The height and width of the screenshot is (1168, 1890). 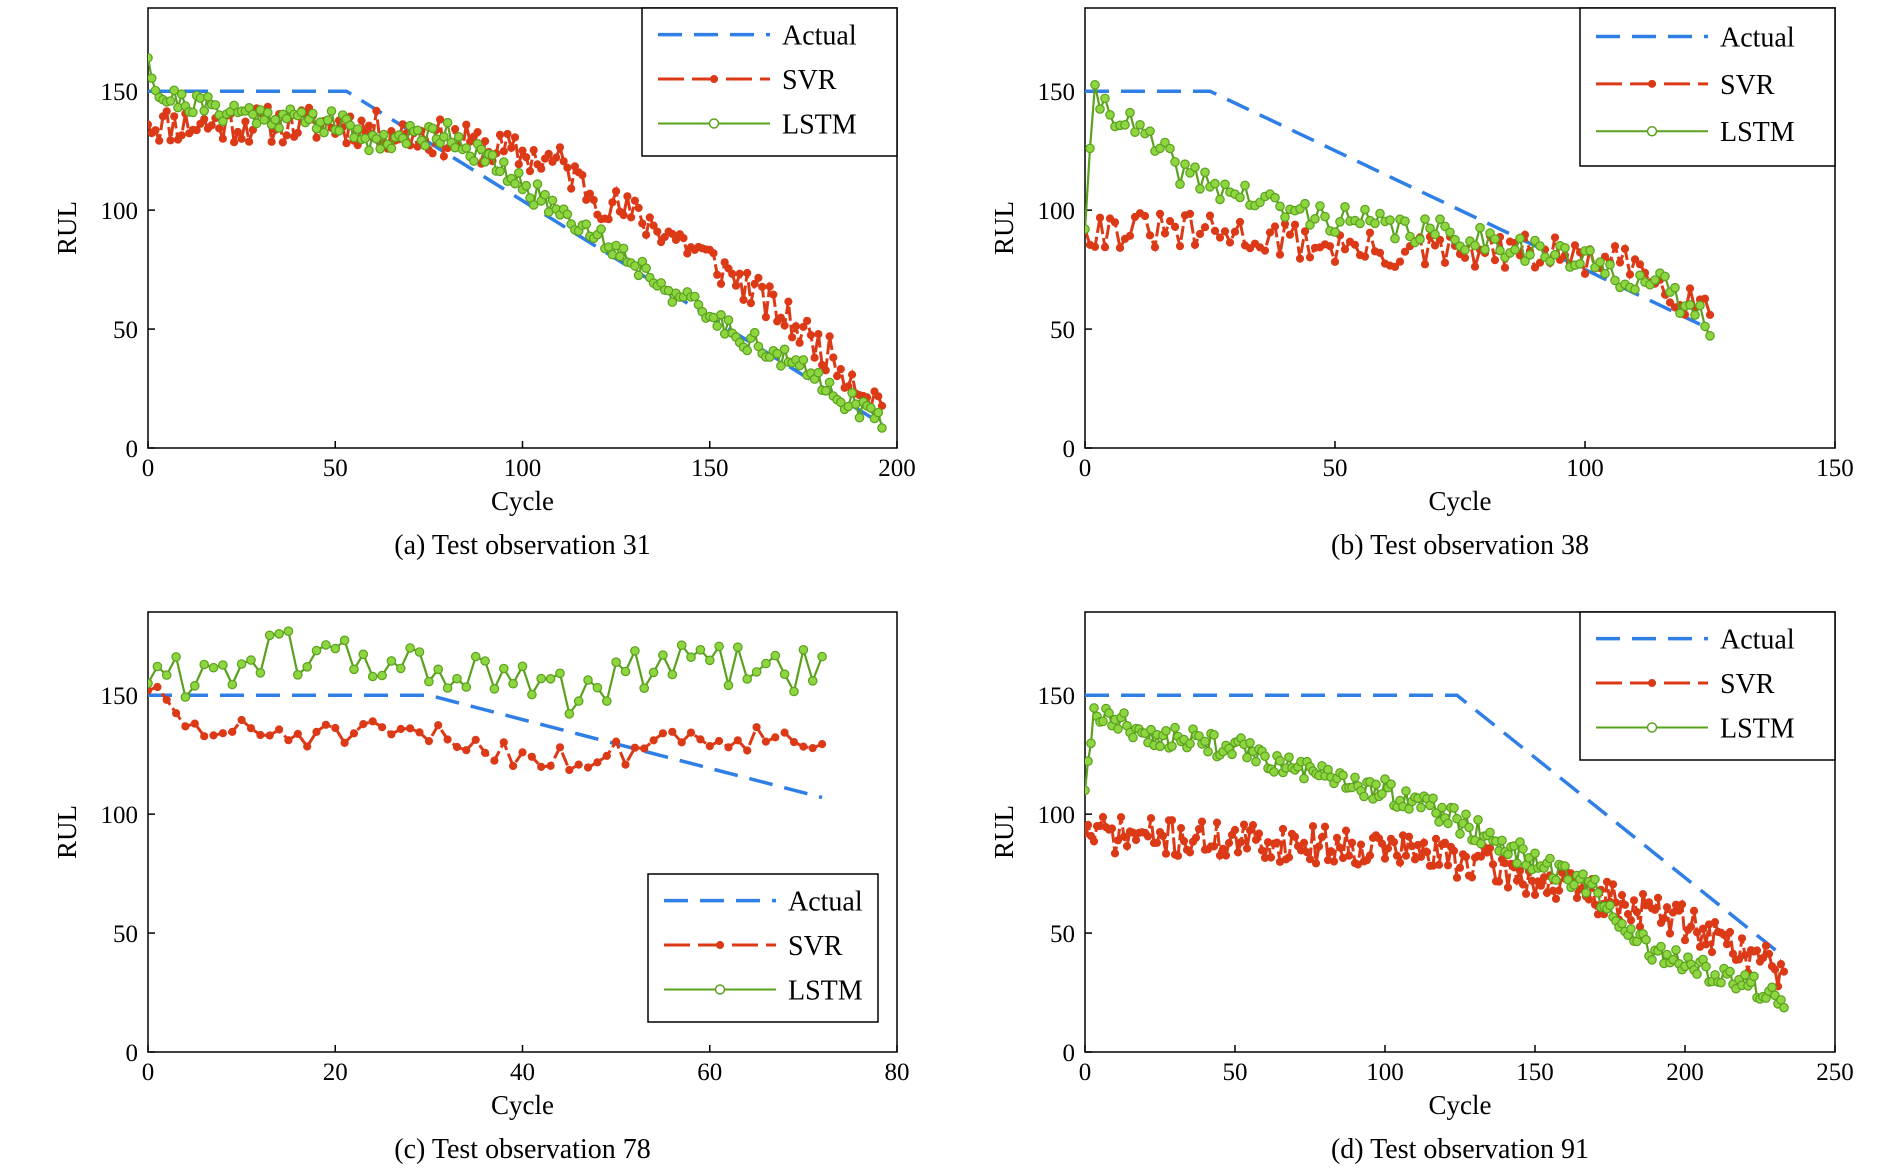 What do you see at coordinates (522, 501) in the screenshot?
I see `x-axis-label: Cycle` at bounding box center [522, 501].